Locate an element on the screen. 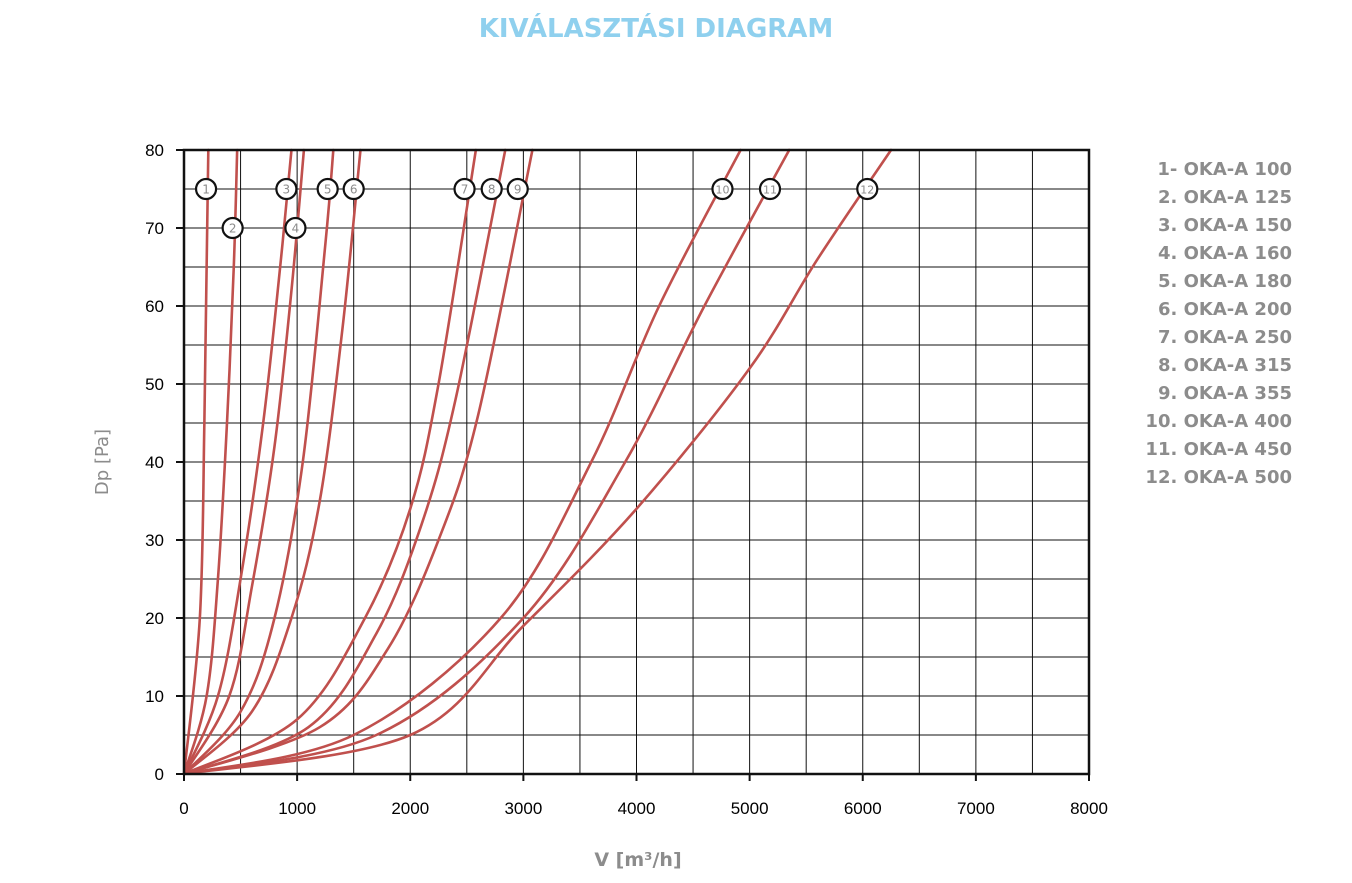  legend-item: 4. OKA-A 160 is located at coordinates (1224, 253).